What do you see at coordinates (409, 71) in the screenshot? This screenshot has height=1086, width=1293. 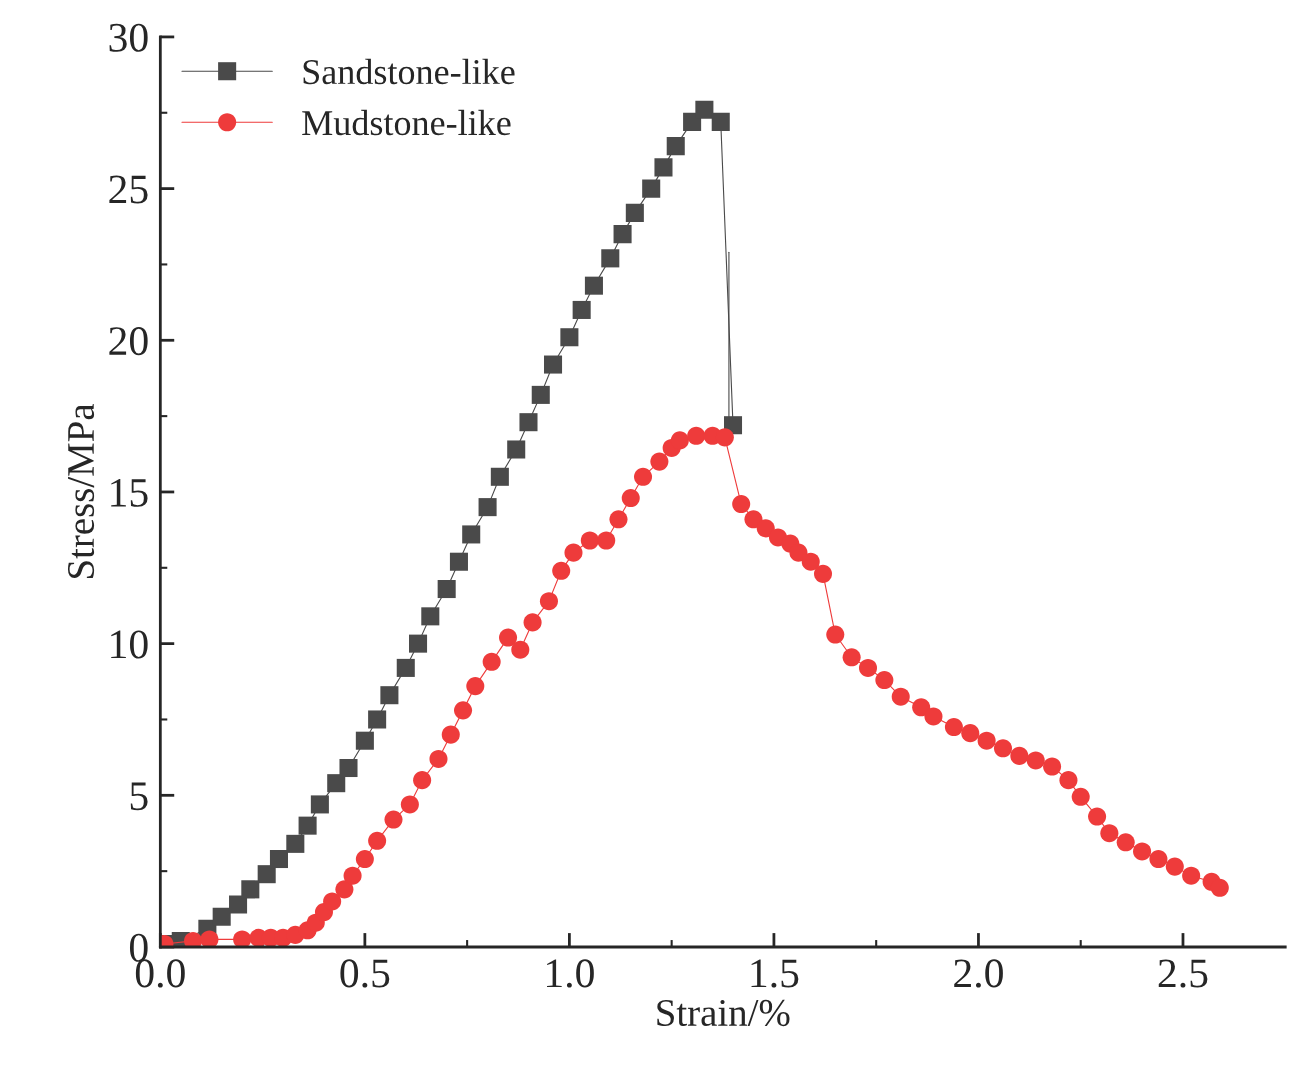 I see `legend-label: Sandstone-like` at bounding box center [409, 71].